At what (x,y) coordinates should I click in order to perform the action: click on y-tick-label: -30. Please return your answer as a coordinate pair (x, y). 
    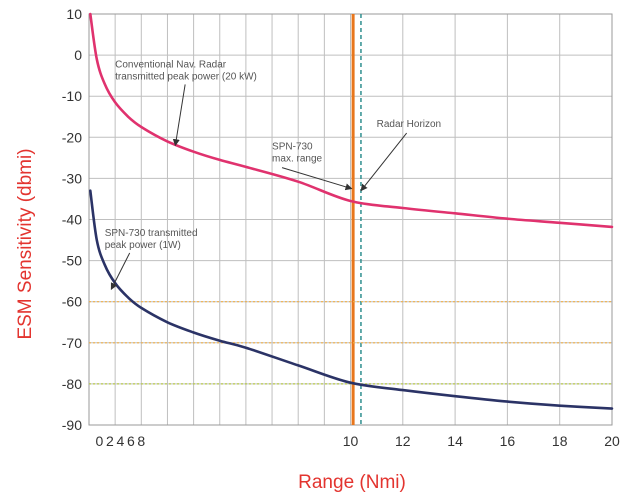
    Looking at the image, I should click on (72, 178).